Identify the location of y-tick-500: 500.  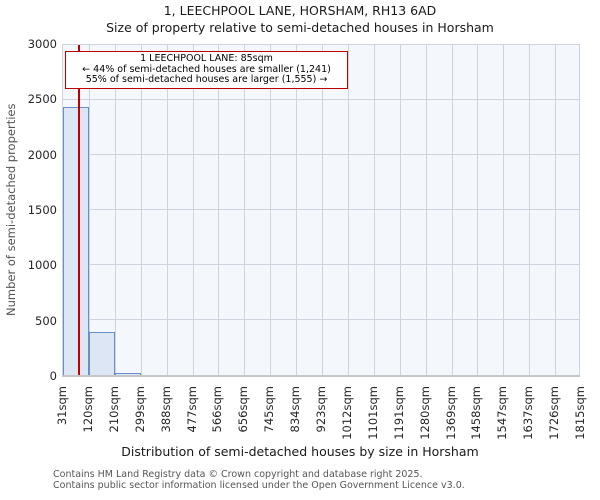
(46, 320).